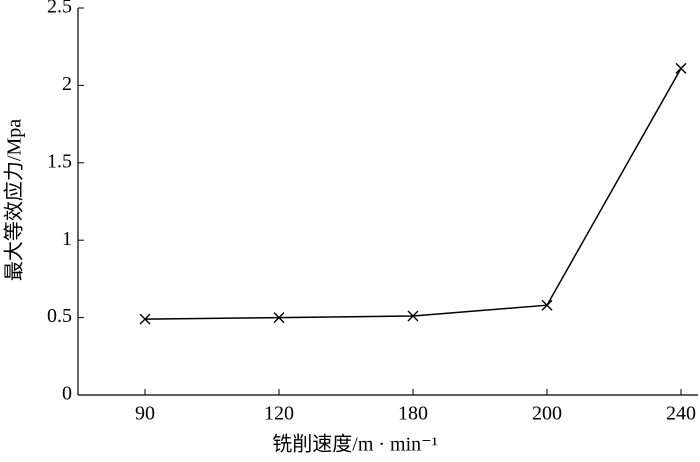 The height and width of the screenshot is (462, 700). I want to click on y-tick-label: 1.5, so click(59, 161).